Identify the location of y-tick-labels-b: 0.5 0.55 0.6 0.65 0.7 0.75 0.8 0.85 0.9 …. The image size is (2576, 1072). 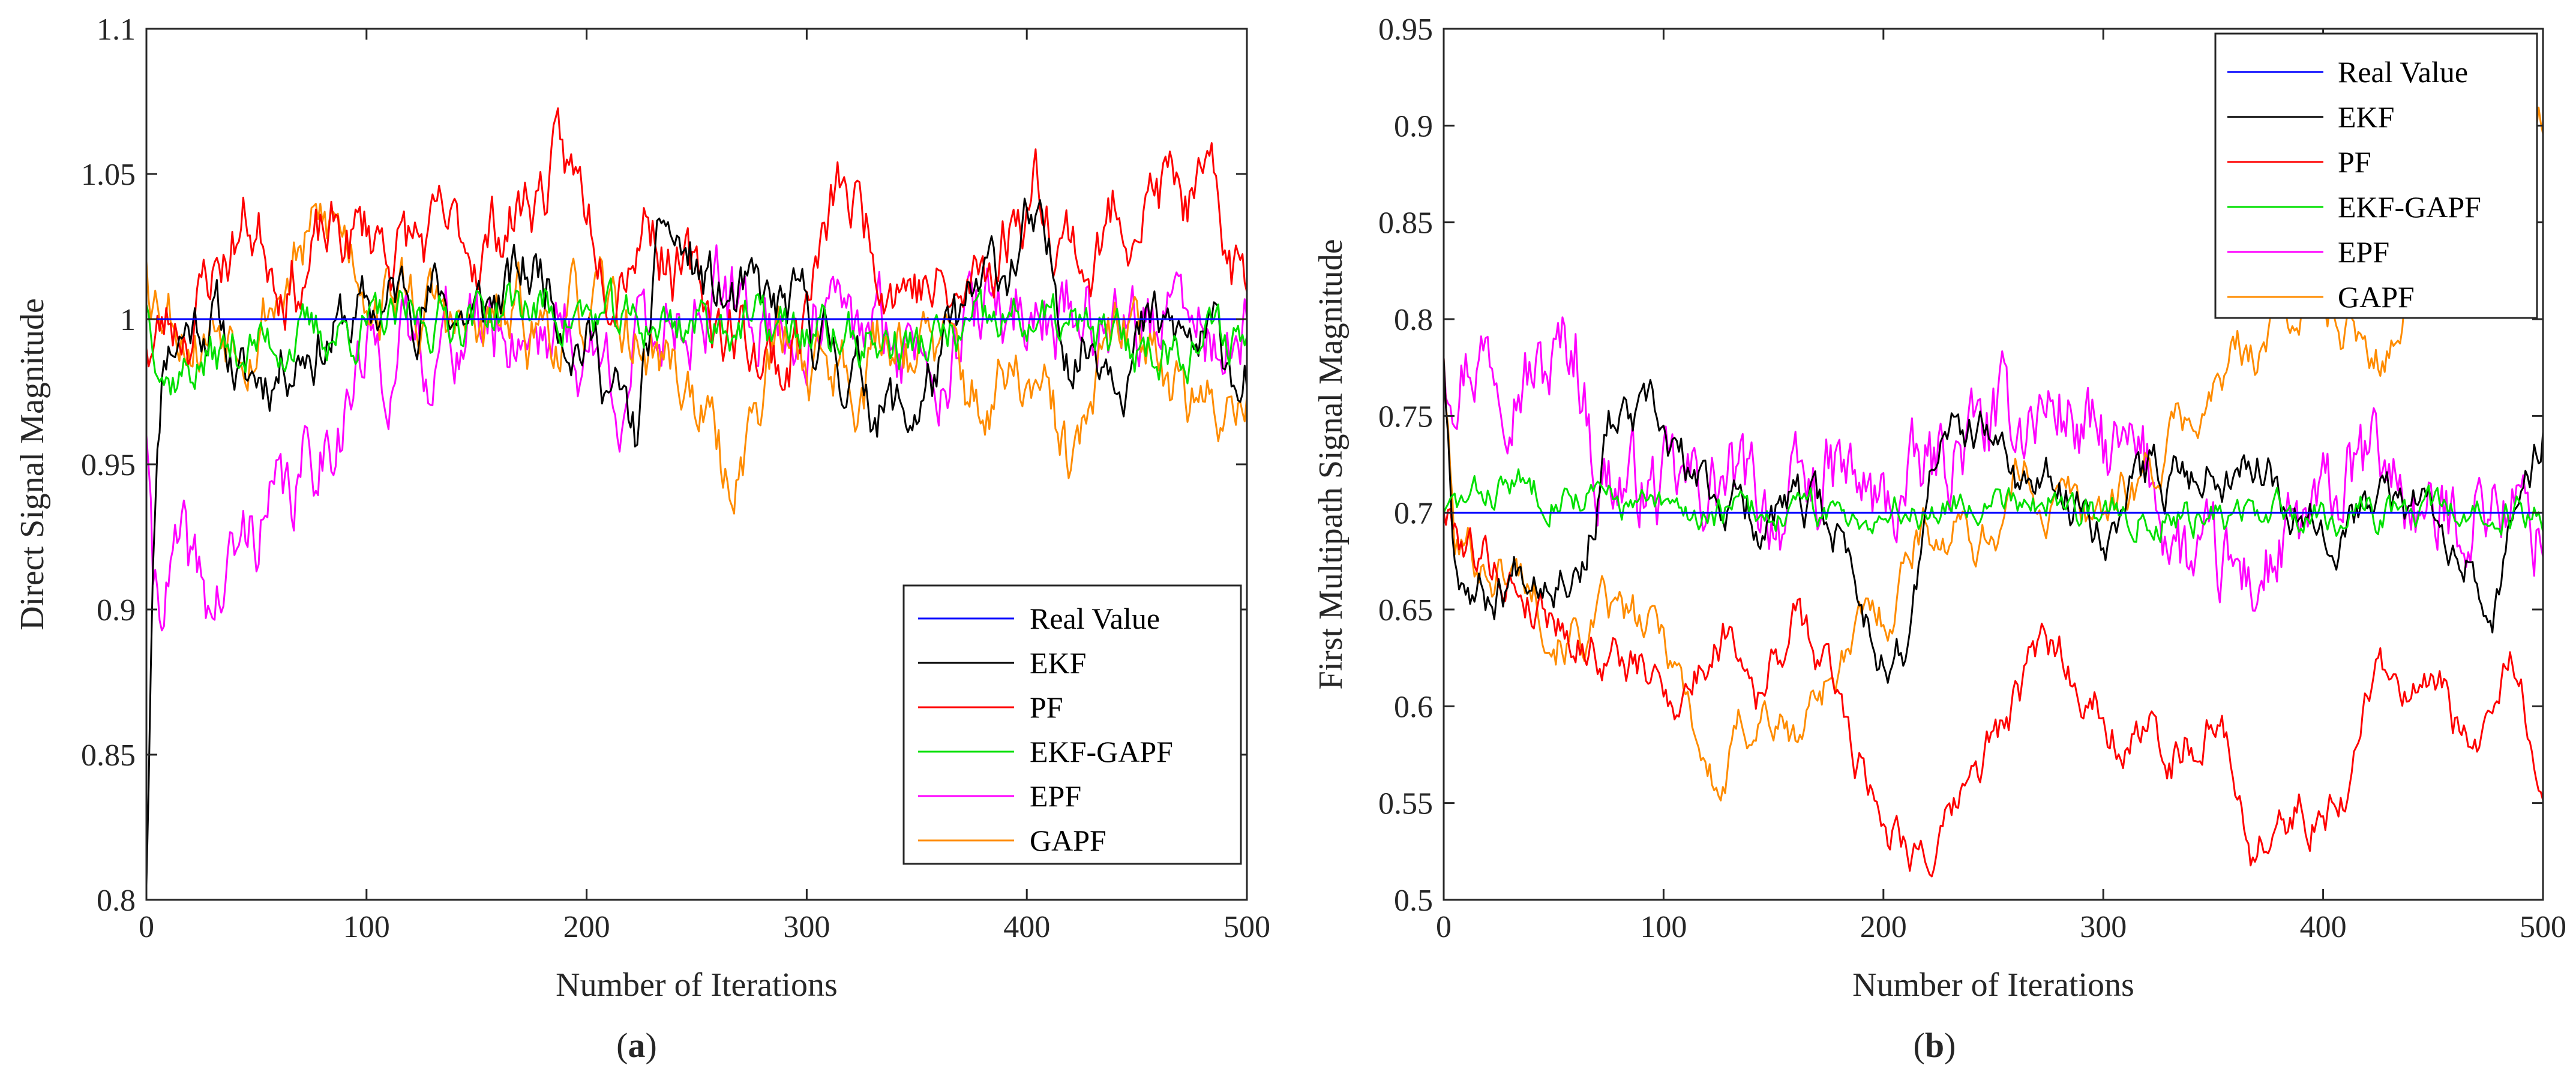
(1405, 465).